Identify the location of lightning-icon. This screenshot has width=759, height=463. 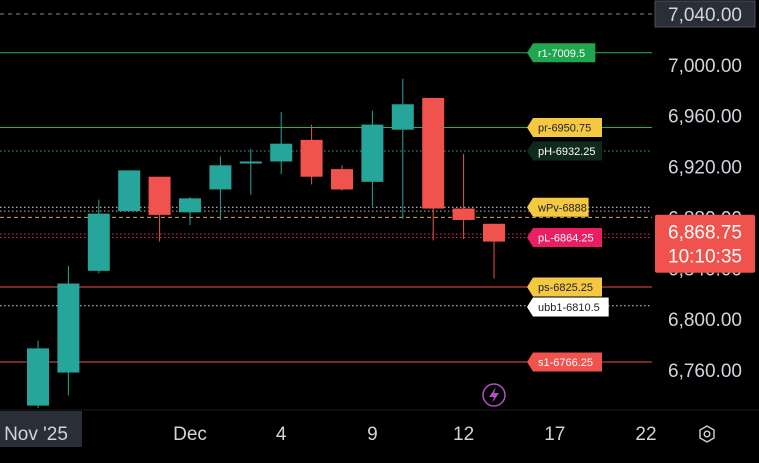
(494, 395).